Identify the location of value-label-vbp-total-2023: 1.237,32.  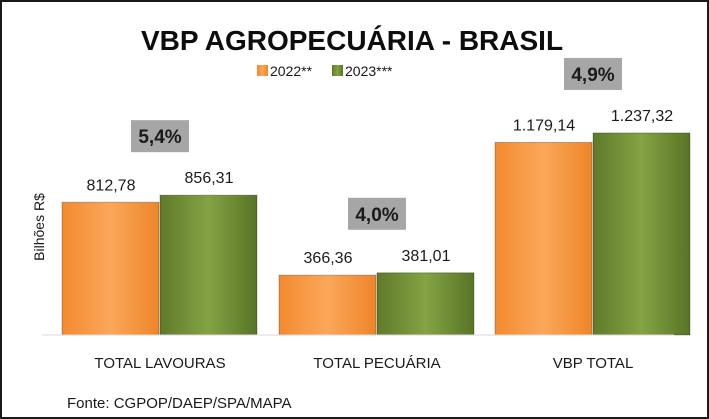
(642, 116).